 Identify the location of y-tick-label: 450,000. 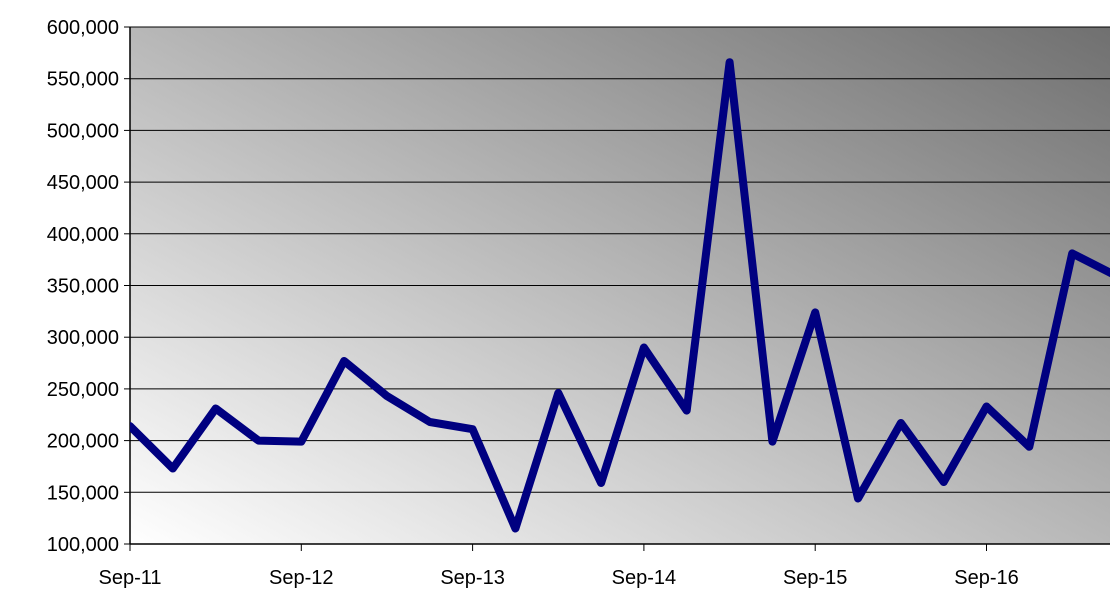
(83, 183).